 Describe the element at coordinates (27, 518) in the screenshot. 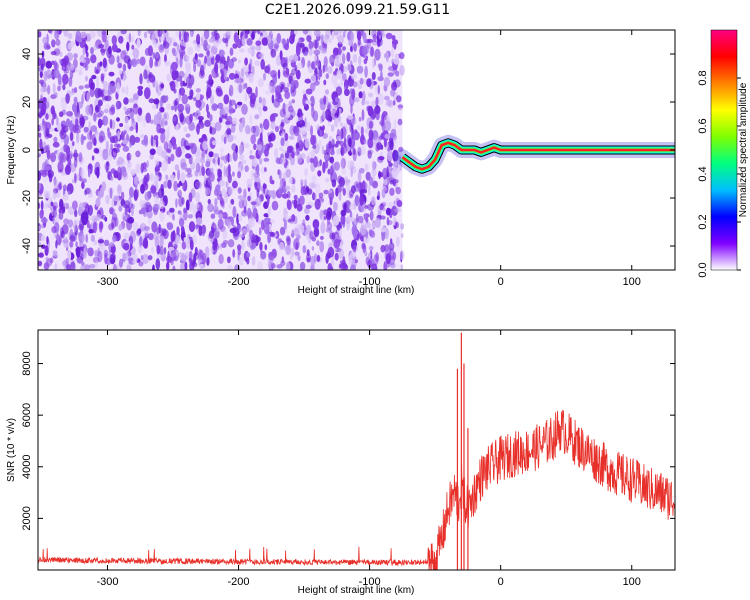

I see `snr-y-tick-label: 2000` at that location.